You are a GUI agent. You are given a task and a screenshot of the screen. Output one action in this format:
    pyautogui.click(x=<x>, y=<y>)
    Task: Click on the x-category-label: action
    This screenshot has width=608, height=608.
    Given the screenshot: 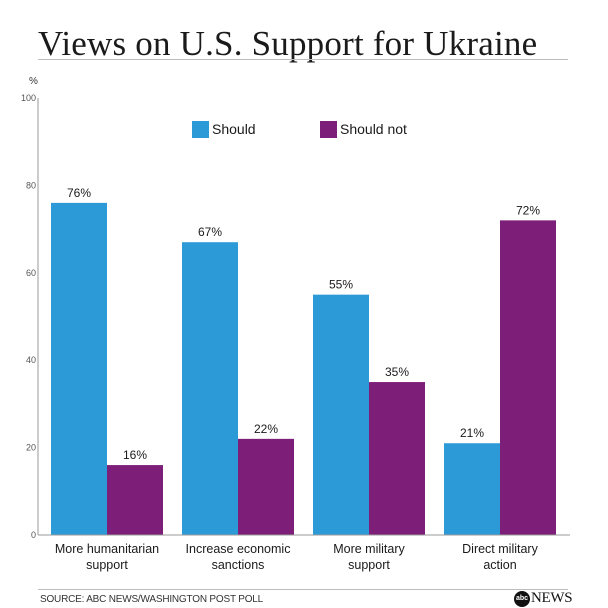 What is the action you would take?
    pyautogui.click(x=499, y=565)
    